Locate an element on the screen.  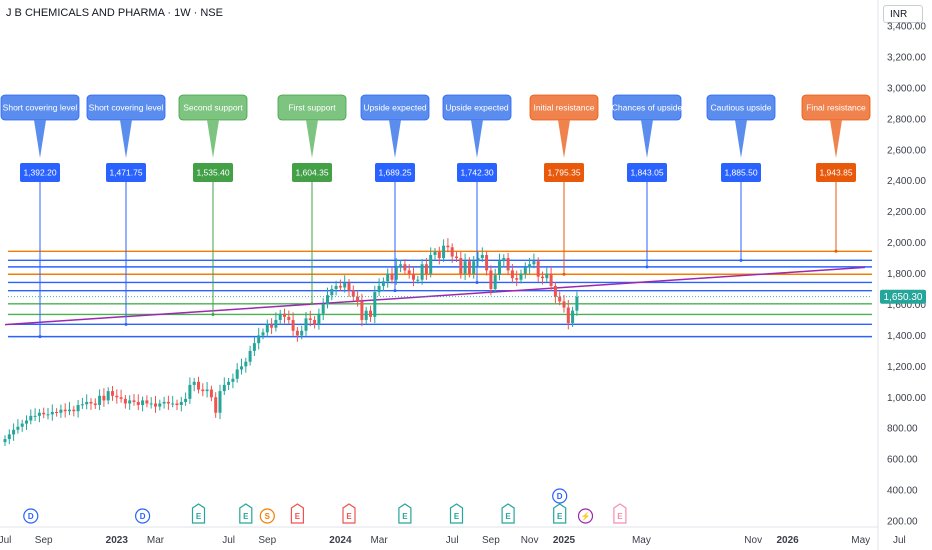
time-tick-label: Nov is located at coordinates (530, 540).